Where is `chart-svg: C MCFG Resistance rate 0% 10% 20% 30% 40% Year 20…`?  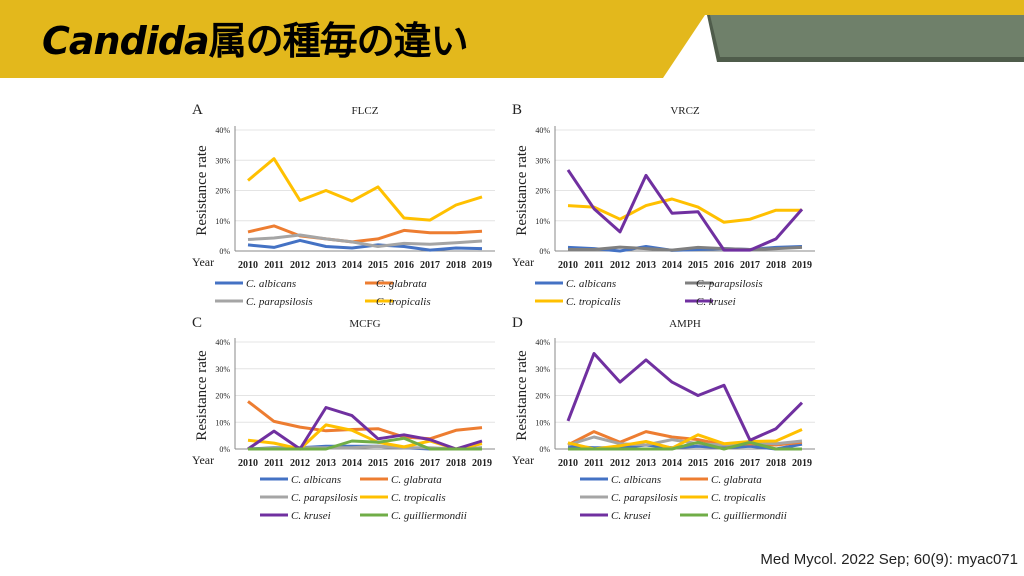
chart-svg: C MCFG Resistance rate 0% 10% 20% 30% 40% Year 20… is located at coordinates (343, 418).